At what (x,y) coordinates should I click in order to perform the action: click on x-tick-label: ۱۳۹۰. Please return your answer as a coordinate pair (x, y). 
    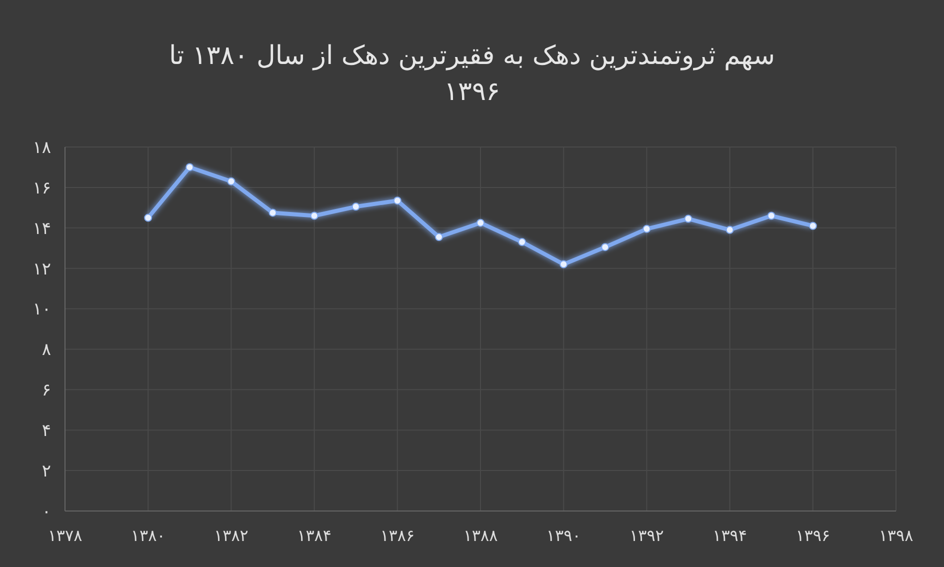
    Looking at the image, I should click on (563, 535).